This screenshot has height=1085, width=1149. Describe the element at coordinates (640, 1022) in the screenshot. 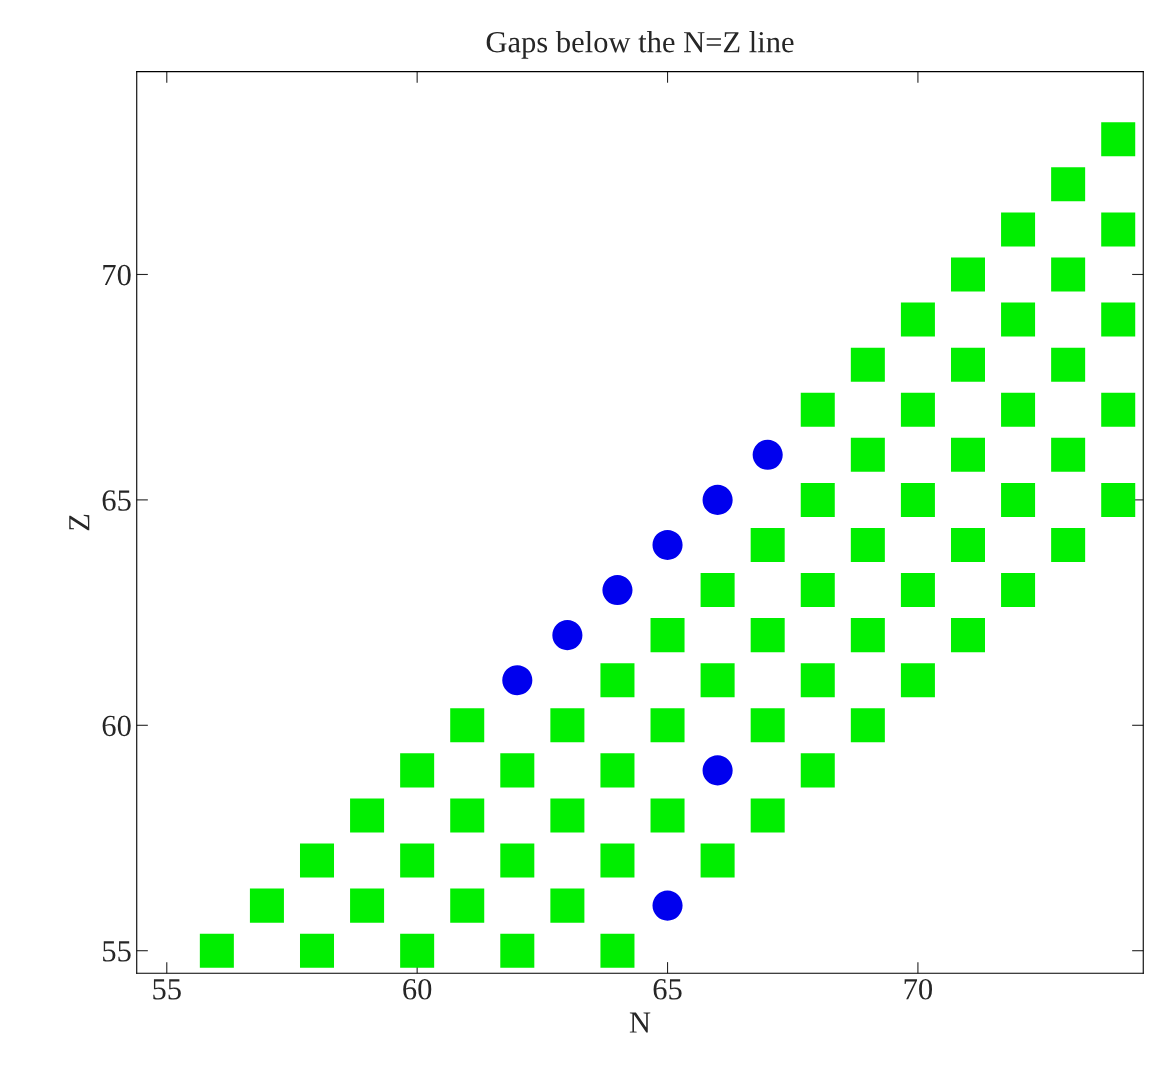

I see `x-axis-title: N` at that location.